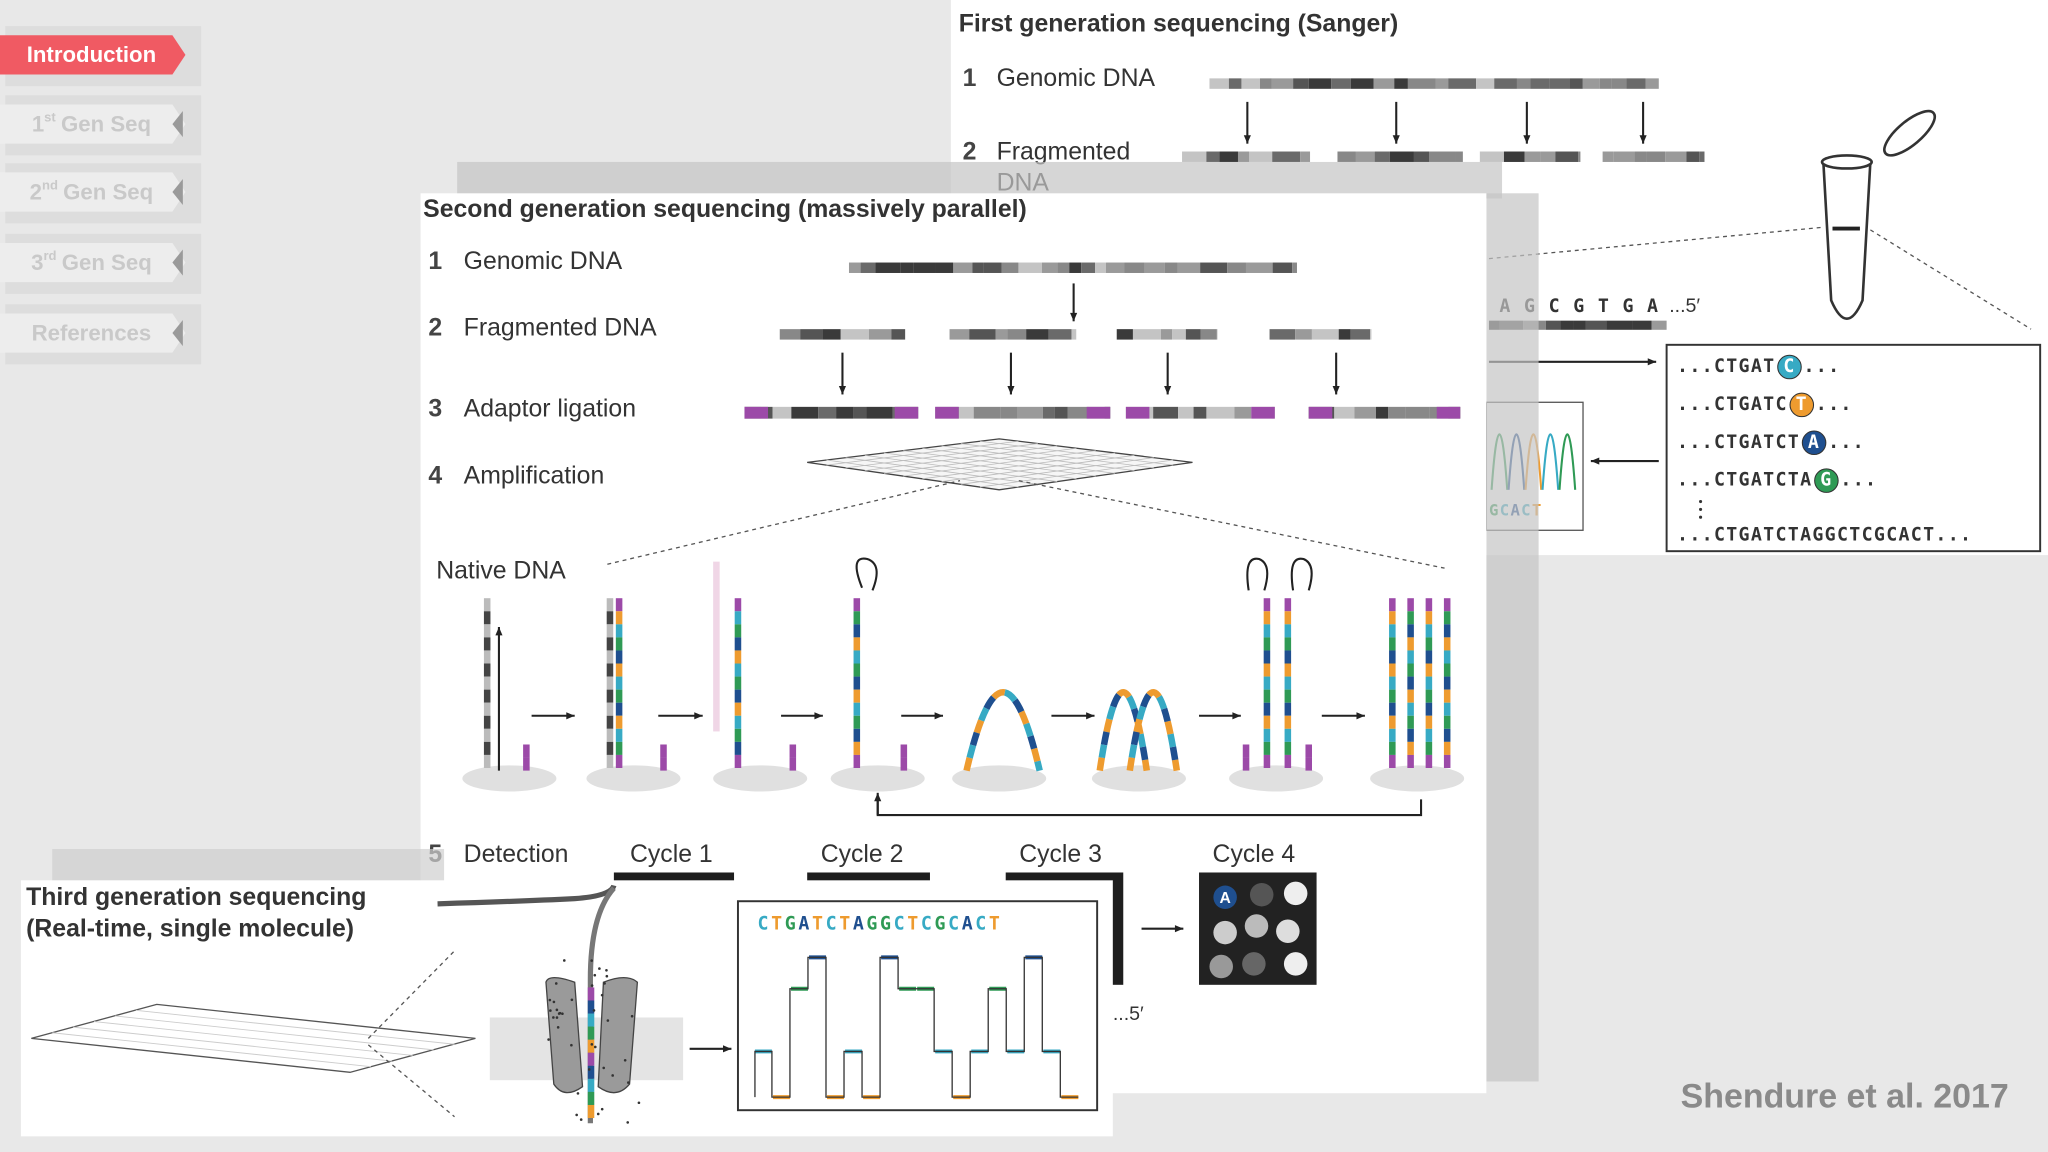 The width and height of the screenshot is (2048, 1152). I want to click on reads-box, so click(1853, 448).